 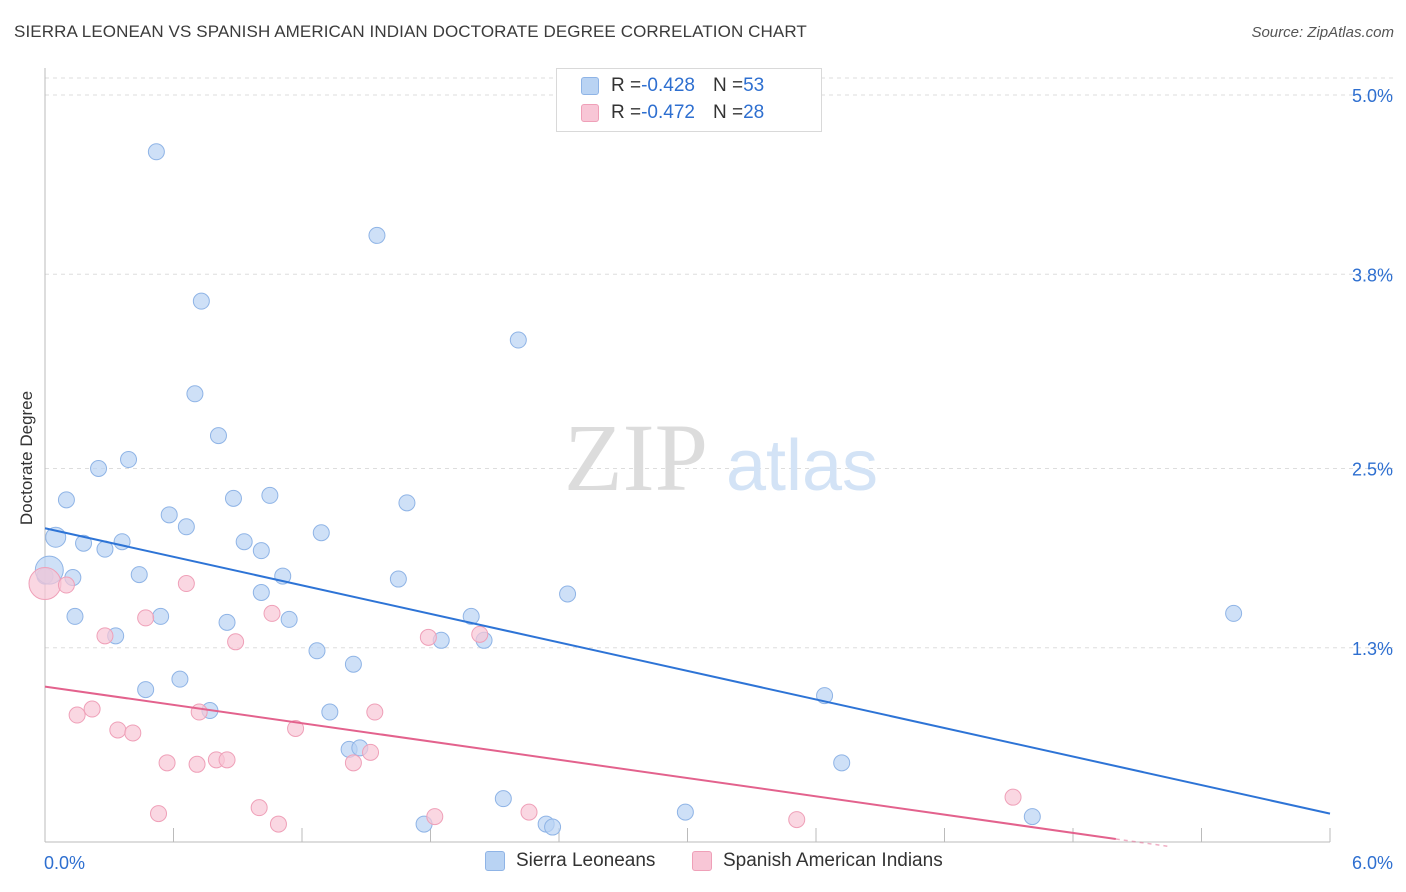 I want to click on legend-n-value: 53, so click(x=754, y=85).